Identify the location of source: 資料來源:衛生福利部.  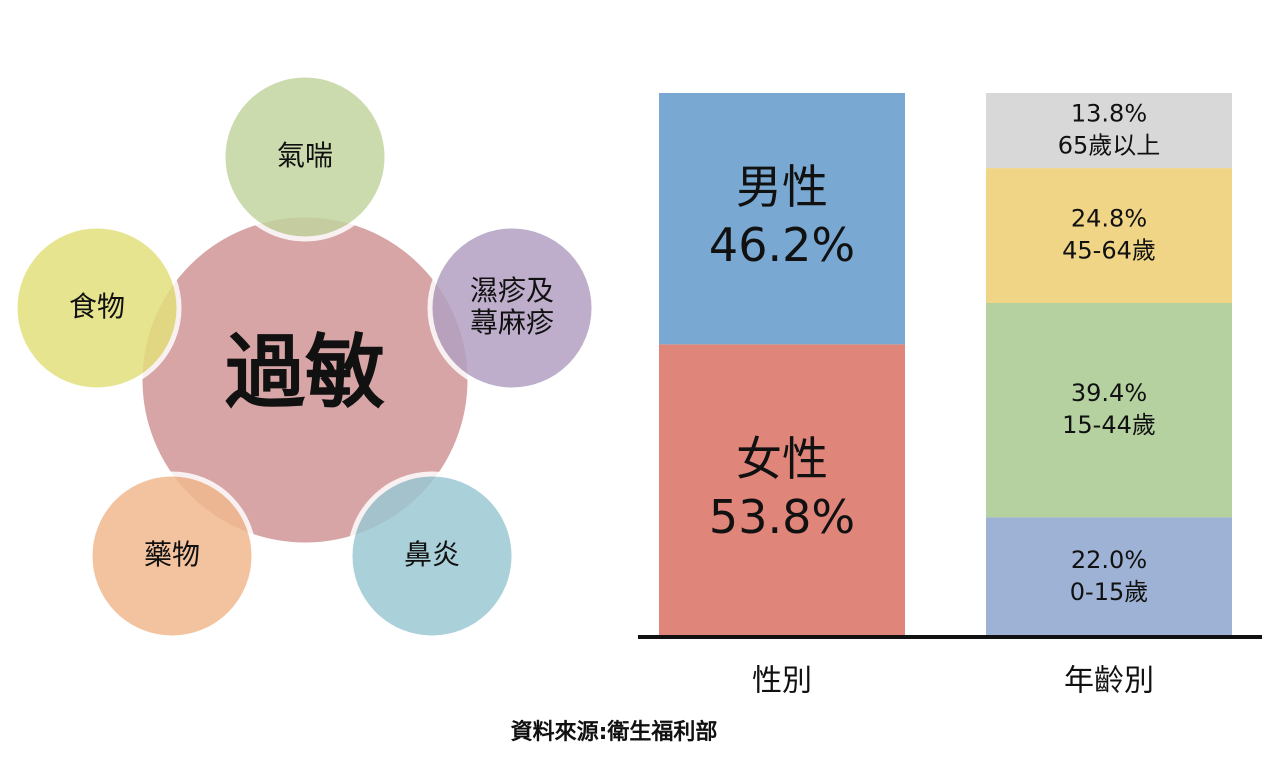
(614, 732).